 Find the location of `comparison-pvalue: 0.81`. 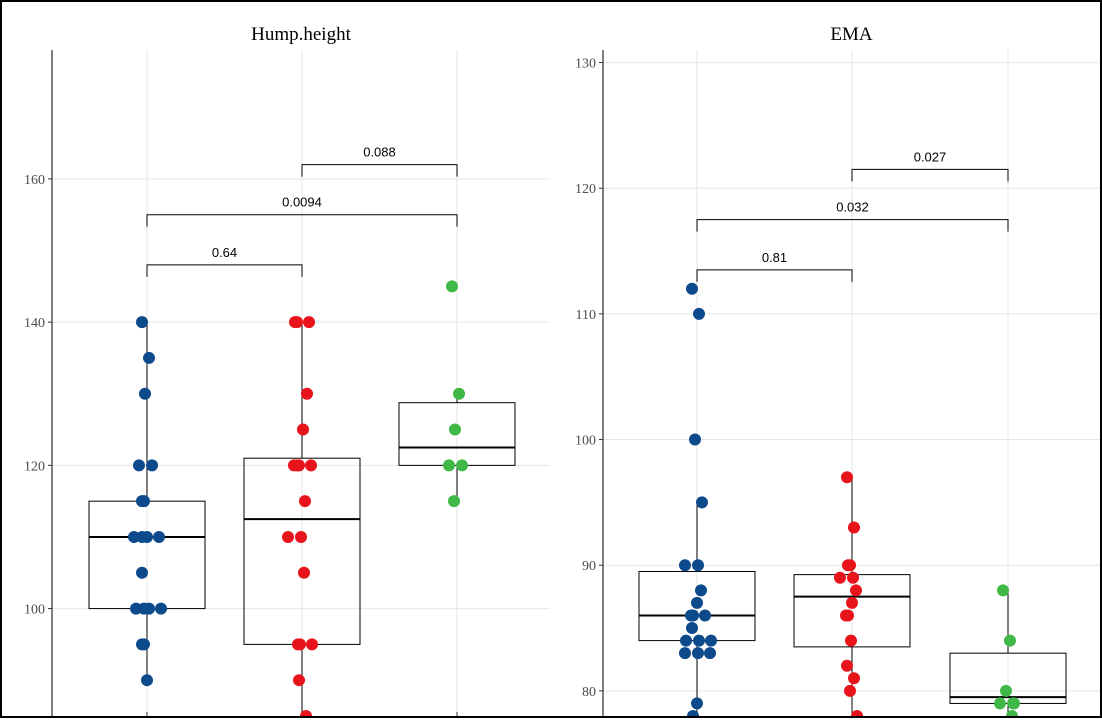

comparison-pvalue: 0.81 is located at coordinates (774, 257).